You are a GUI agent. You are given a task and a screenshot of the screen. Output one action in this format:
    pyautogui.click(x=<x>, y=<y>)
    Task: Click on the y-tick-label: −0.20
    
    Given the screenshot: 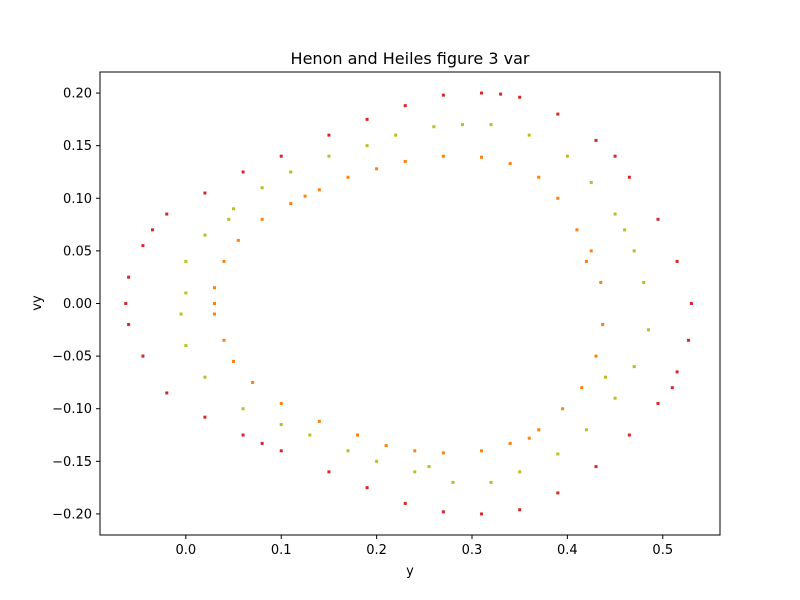 What is the action you would take?
    pyautogui.click(x=72, y=514)
    